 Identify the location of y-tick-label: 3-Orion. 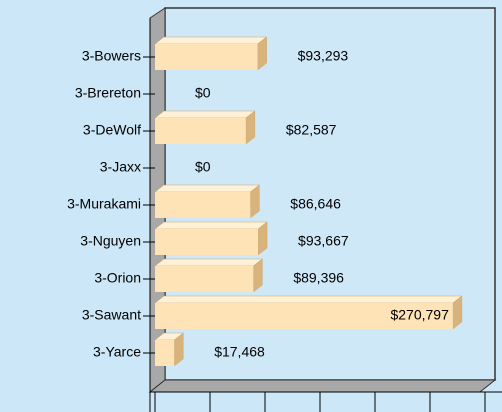
(117, 278).